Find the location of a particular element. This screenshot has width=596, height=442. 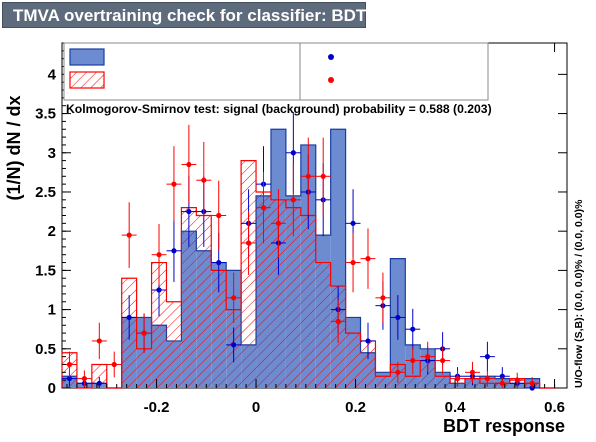

legend-signal-test is located at coordinates (87, 57).